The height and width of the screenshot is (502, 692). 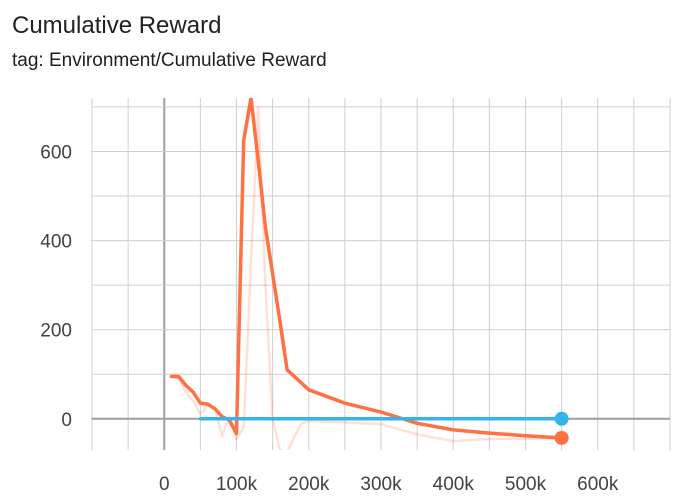 I want to click on x-tick-label: 100k, so click(x=237, y=484).